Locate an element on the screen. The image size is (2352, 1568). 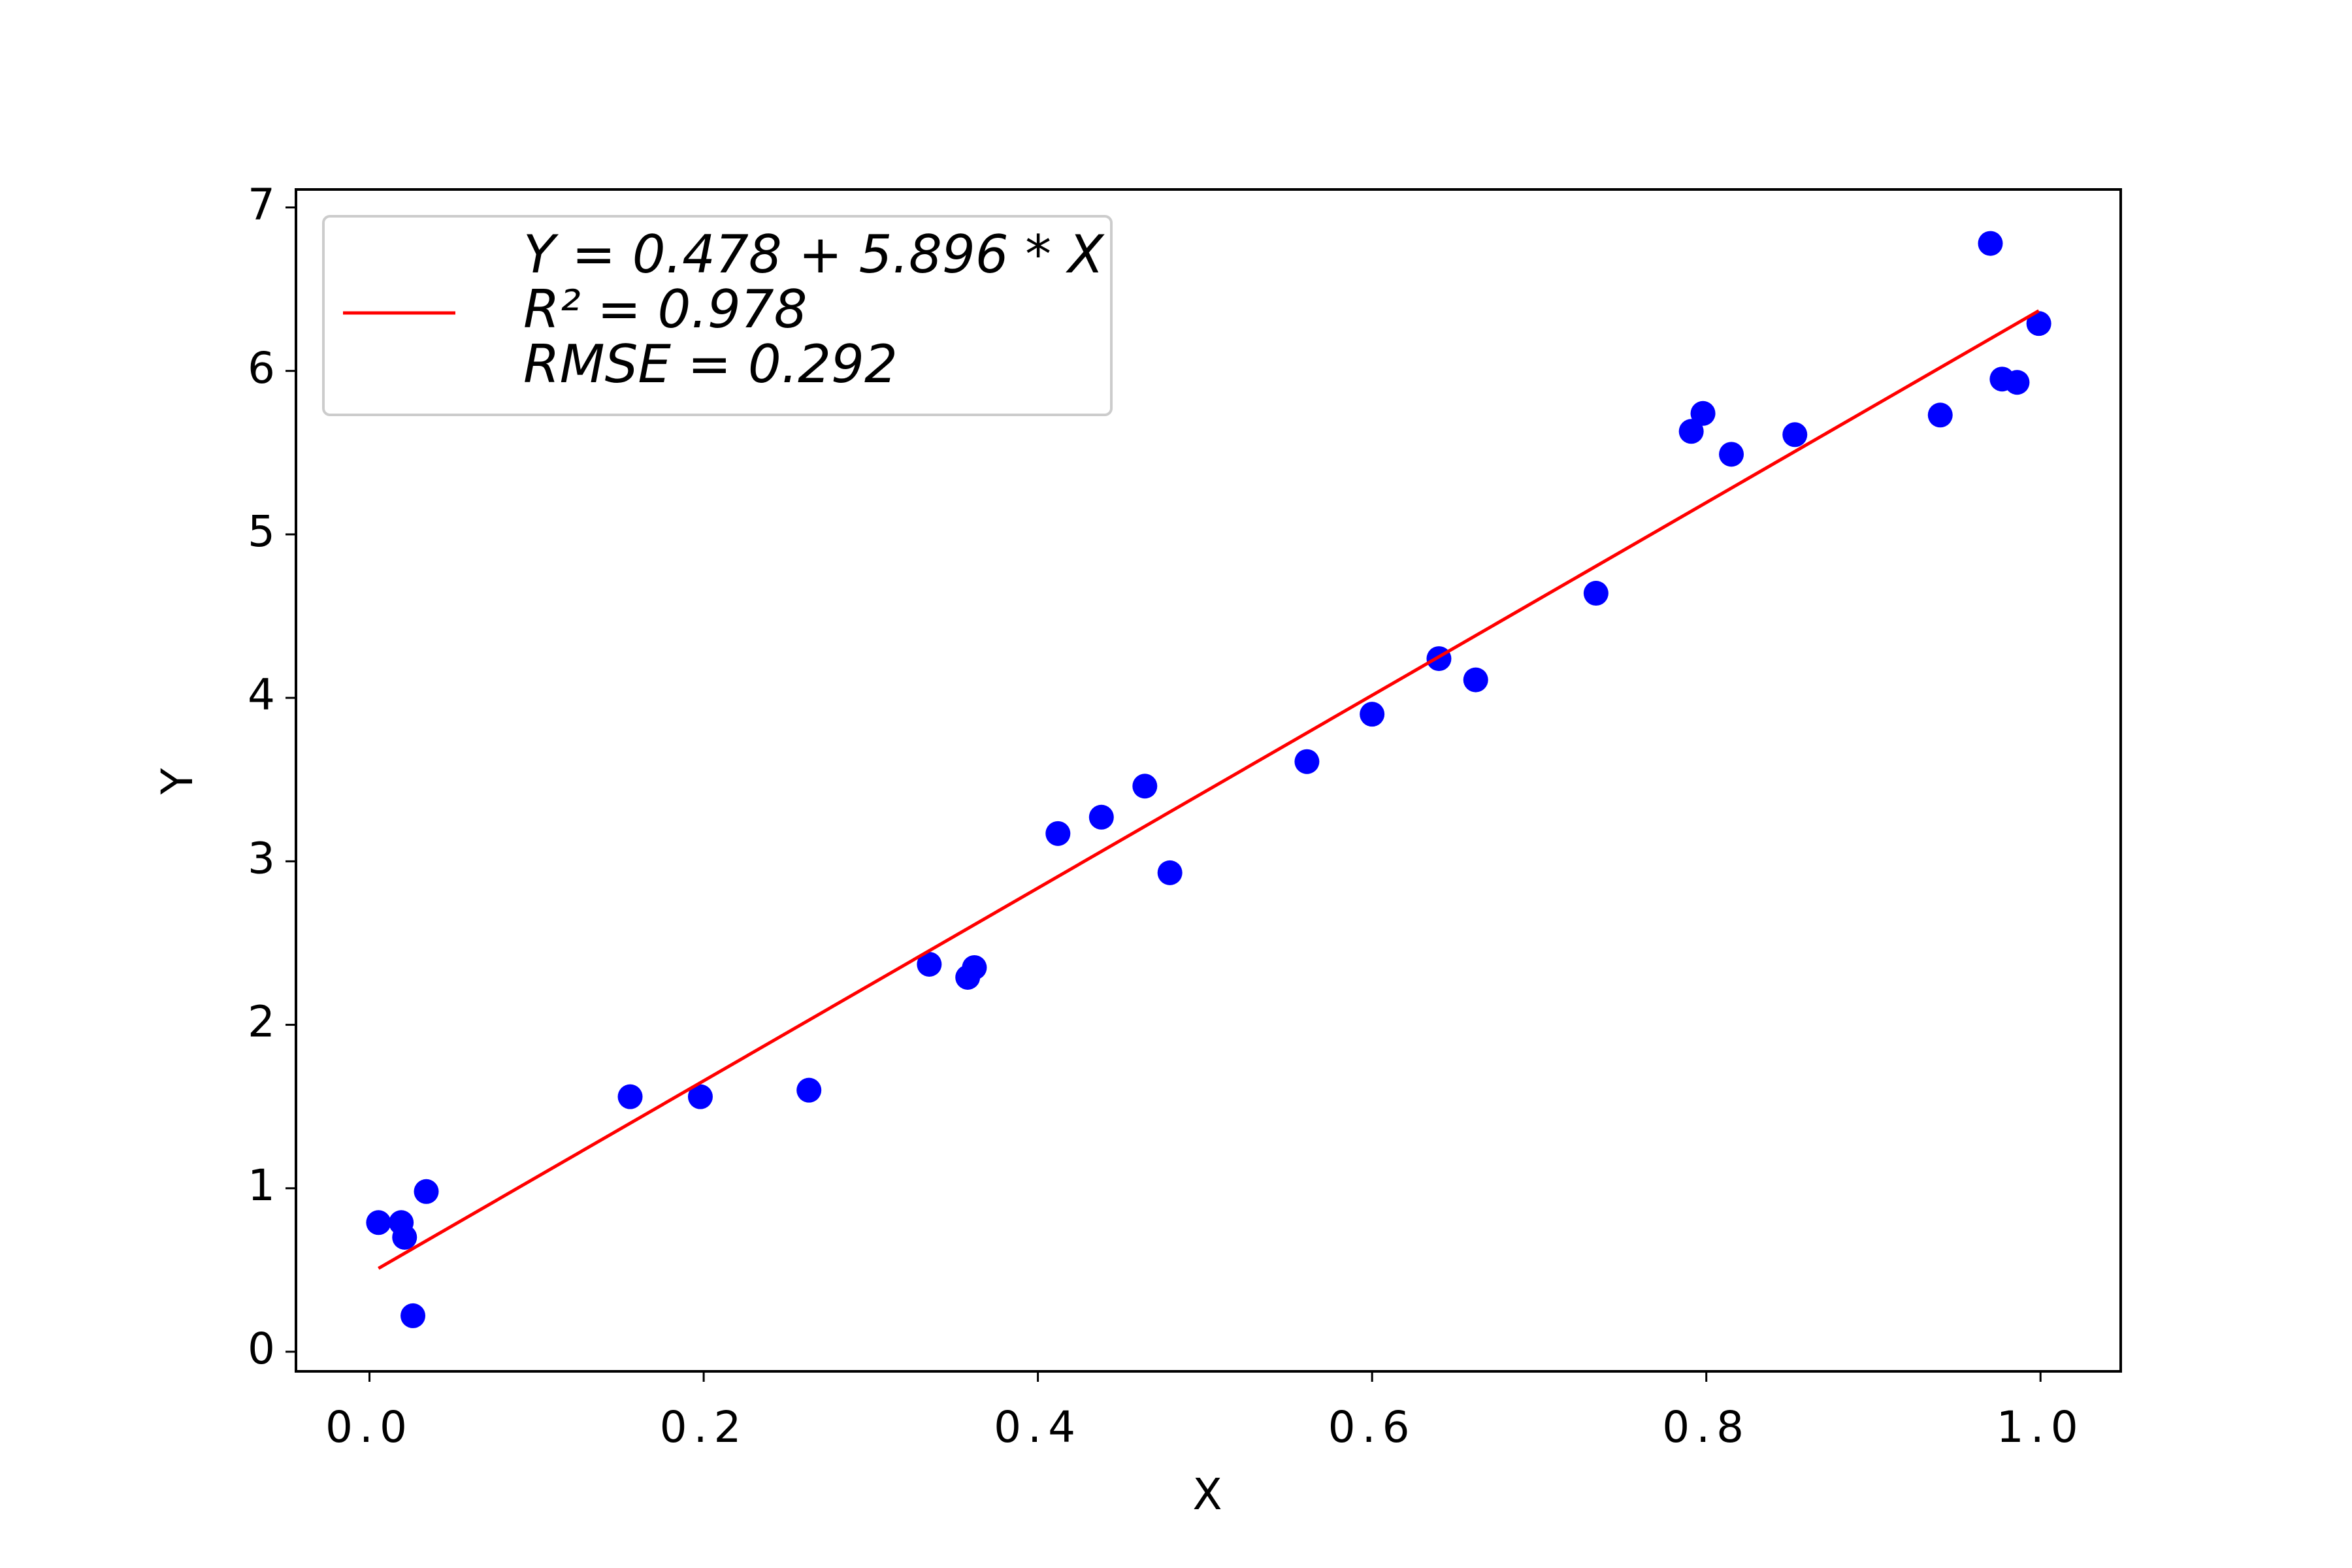
x-tick-label: 0.8 is located at coordinates (1706, 1427).